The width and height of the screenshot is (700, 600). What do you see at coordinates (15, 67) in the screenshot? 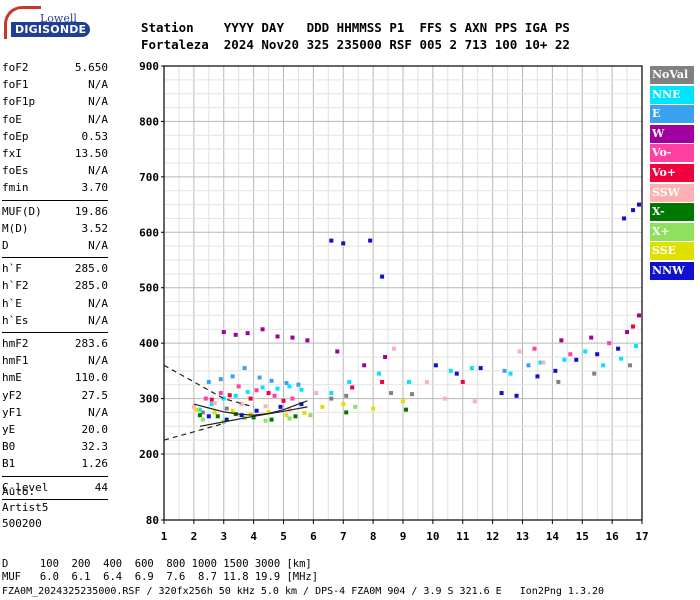
I see `param-name: foF2` at bounding box center [15, 67].